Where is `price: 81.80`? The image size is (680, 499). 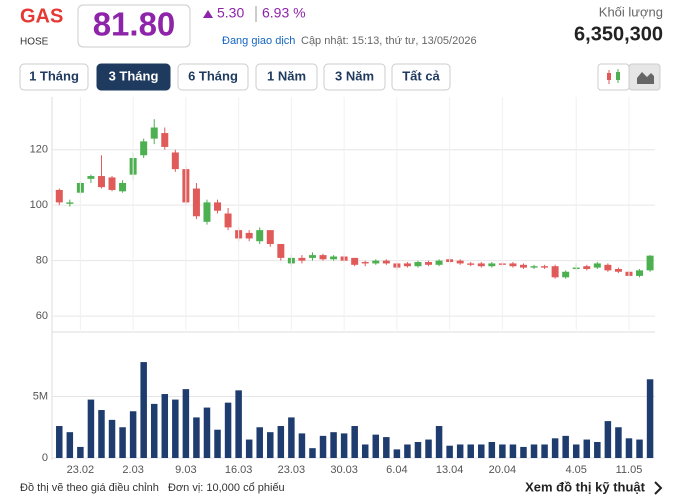
price: 81.80 is located at coordinates (134, 24).